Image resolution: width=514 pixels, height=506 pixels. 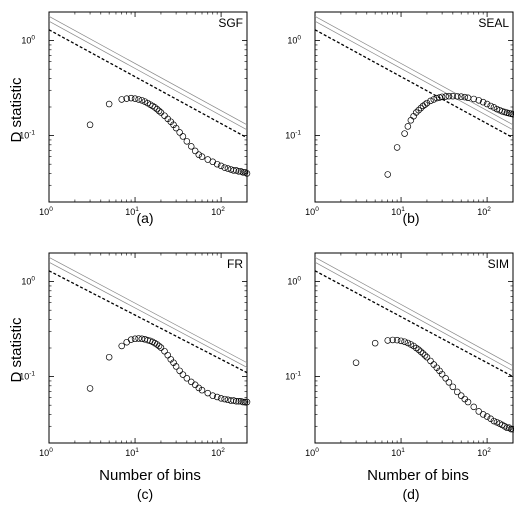 What do you see at coordinates (410, 218) in the screenshot?
I see `panel-label: (b)` at bounding box center [410, 218].